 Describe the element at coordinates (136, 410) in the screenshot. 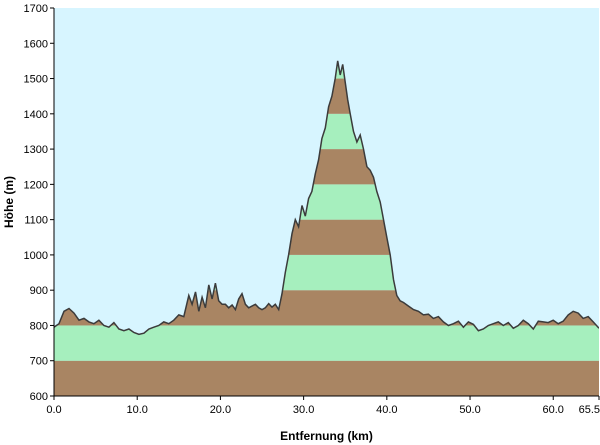

I see `x-tick-label: 10.0` at that location.